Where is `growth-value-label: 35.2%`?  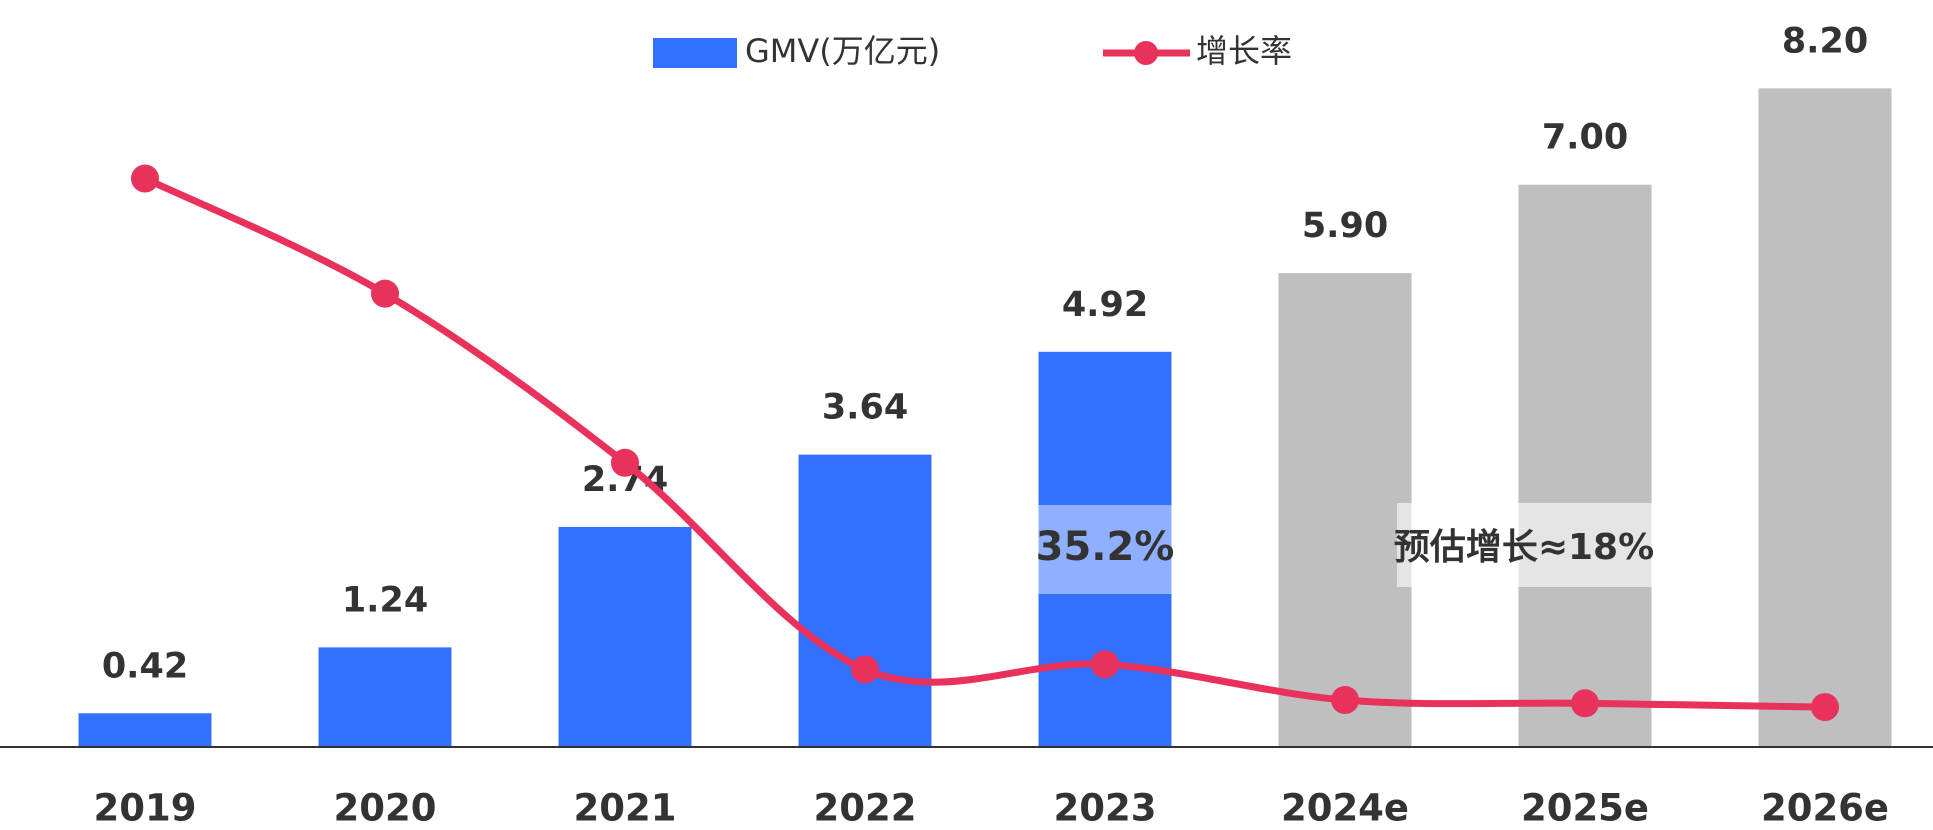
growth-value-label: 35.2% is located at coordinates (1105, 547).